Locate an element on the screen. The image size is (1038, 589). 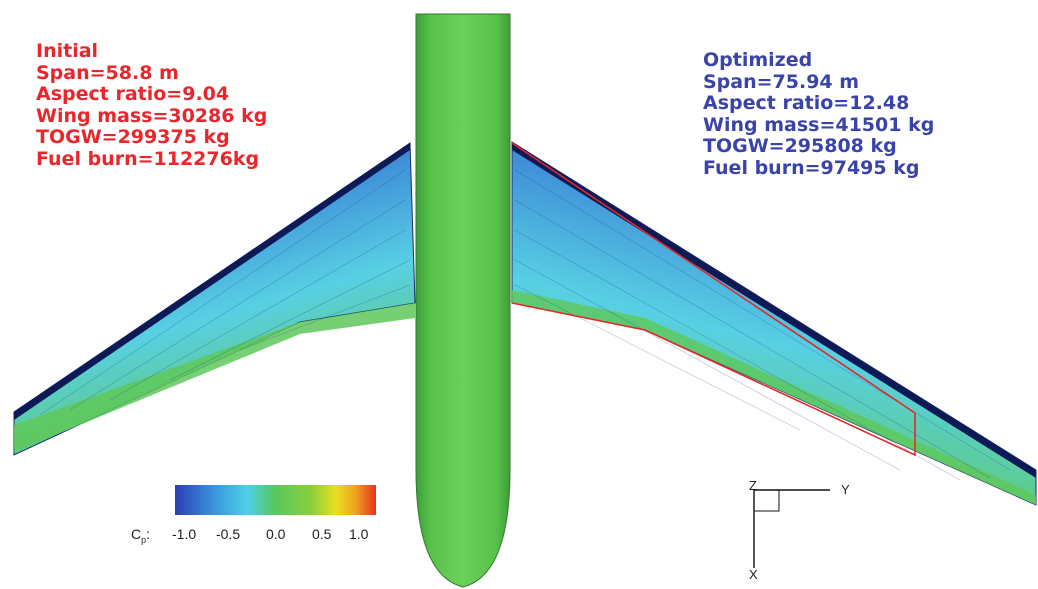
optimized-wing-mass: Wing mass=41501 kg is located at coordinates (819, 124).